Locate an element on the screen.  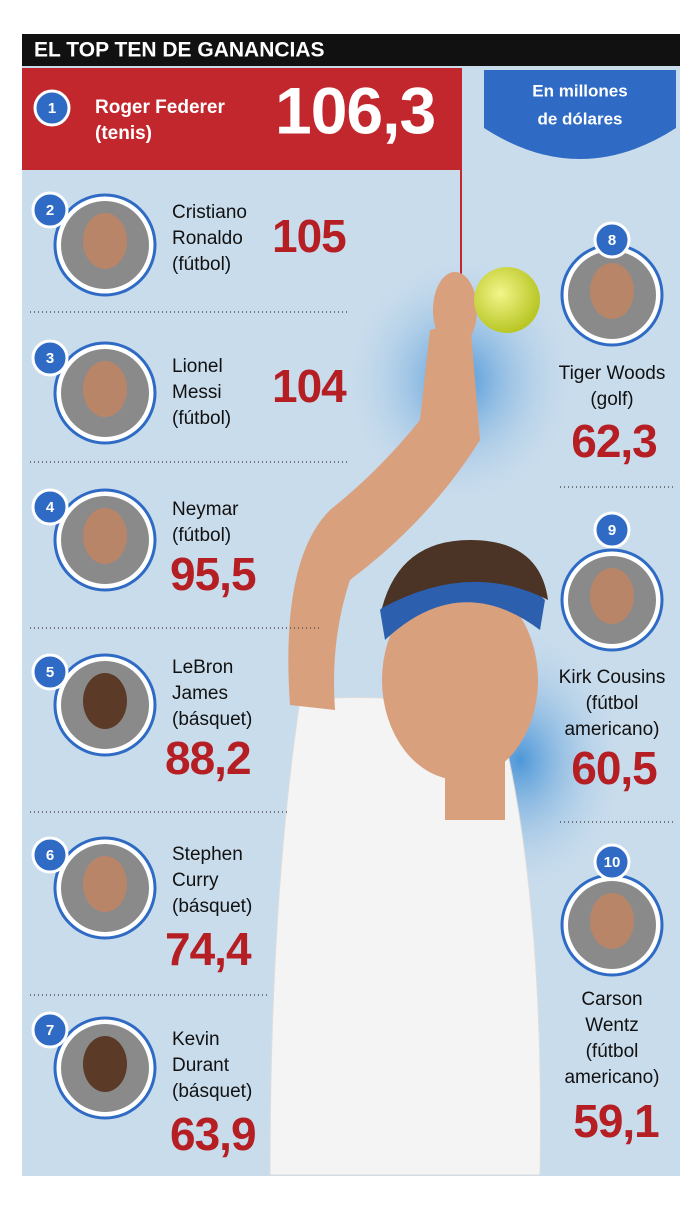
unit-note: En millones is located at coordinates (579, 90).